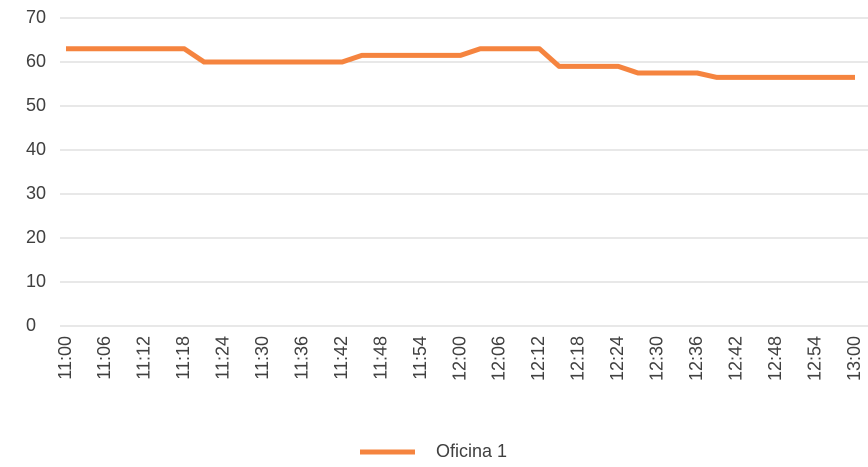  I want to click on y-tick-label: 10, so click(36, 281).